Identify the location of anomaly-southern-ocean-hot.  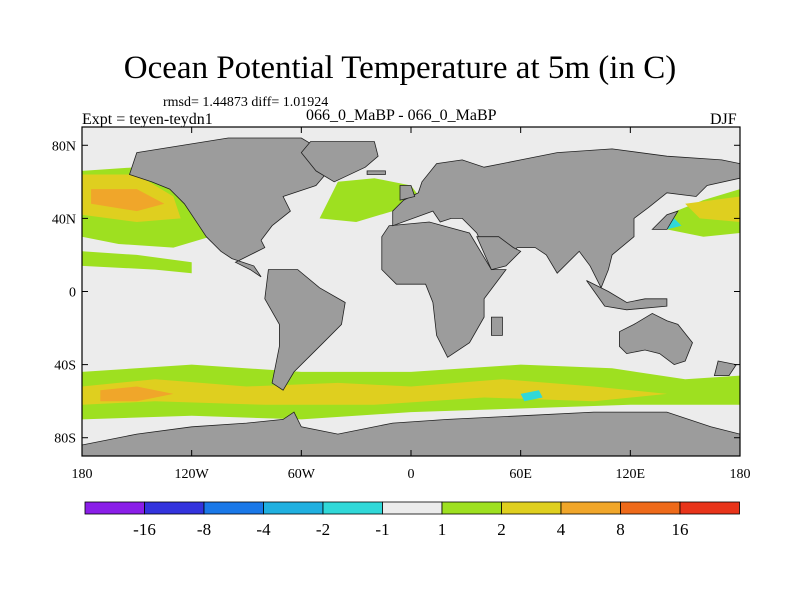
(137, 394).